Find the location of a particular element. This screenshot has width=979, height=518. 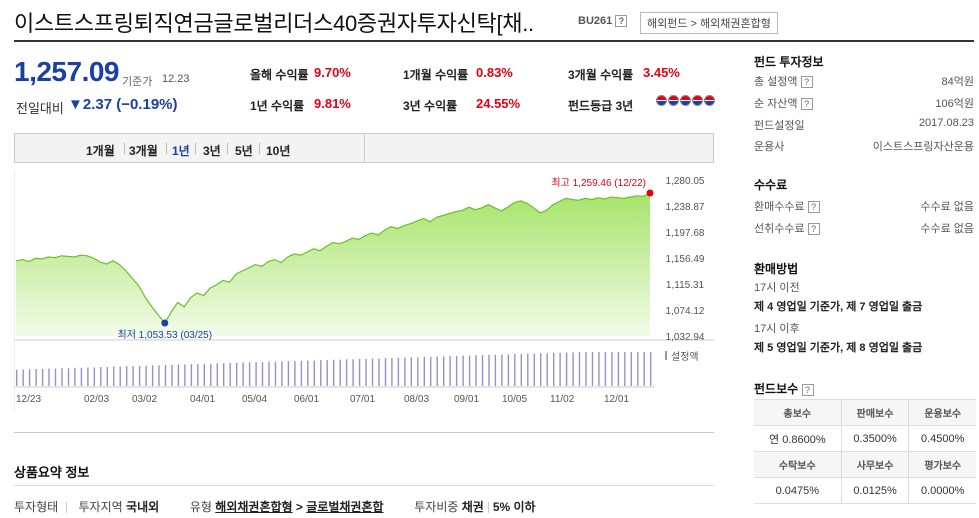

info-value: 106억원 is located at coordinates (954, 104).